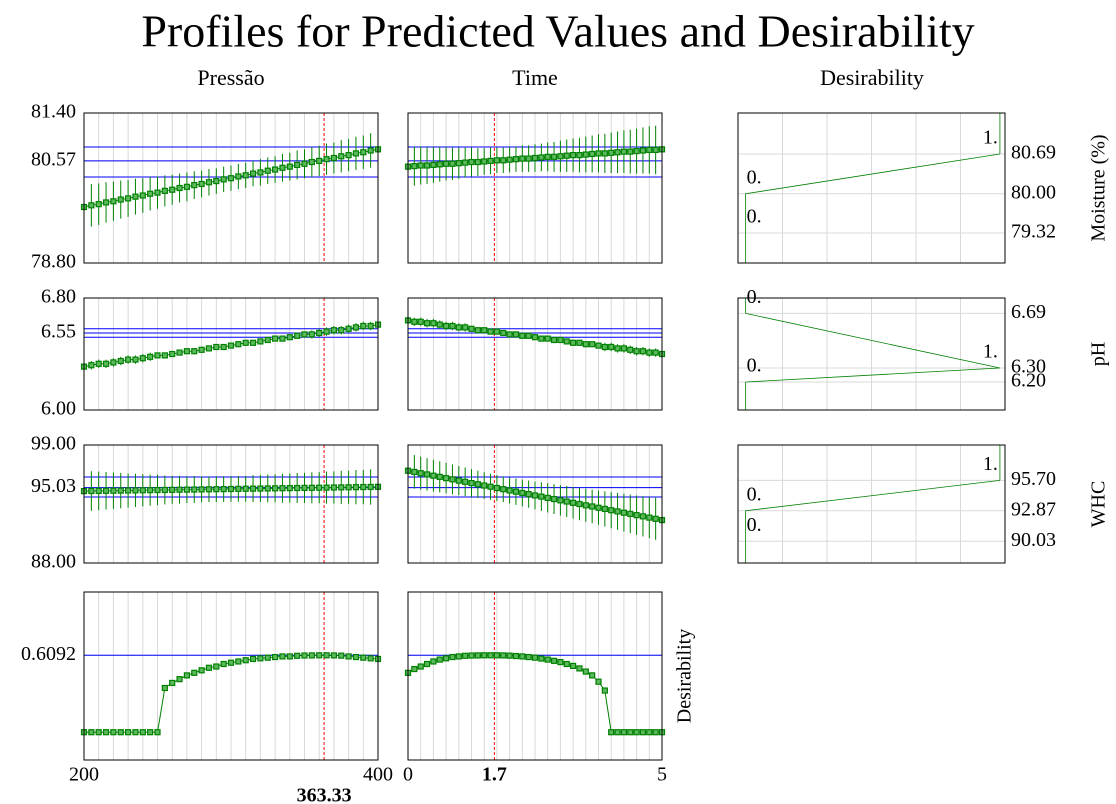 The height and width of the screenshot is (804, 1116). I want to click on desirability-label: 1., so click(990, 464).